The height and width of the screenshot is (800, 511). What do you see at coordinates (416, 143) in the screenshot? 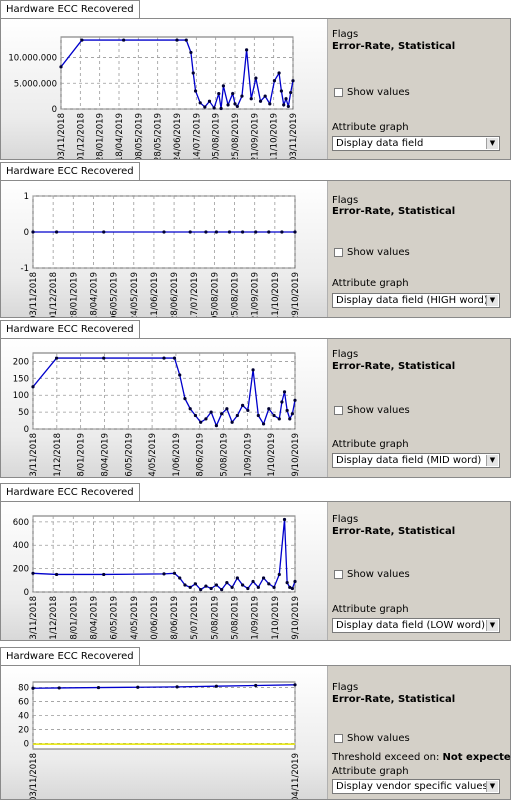
I see `attribute-graph-select: Display data field ▼` at bounding box center [416, 143].